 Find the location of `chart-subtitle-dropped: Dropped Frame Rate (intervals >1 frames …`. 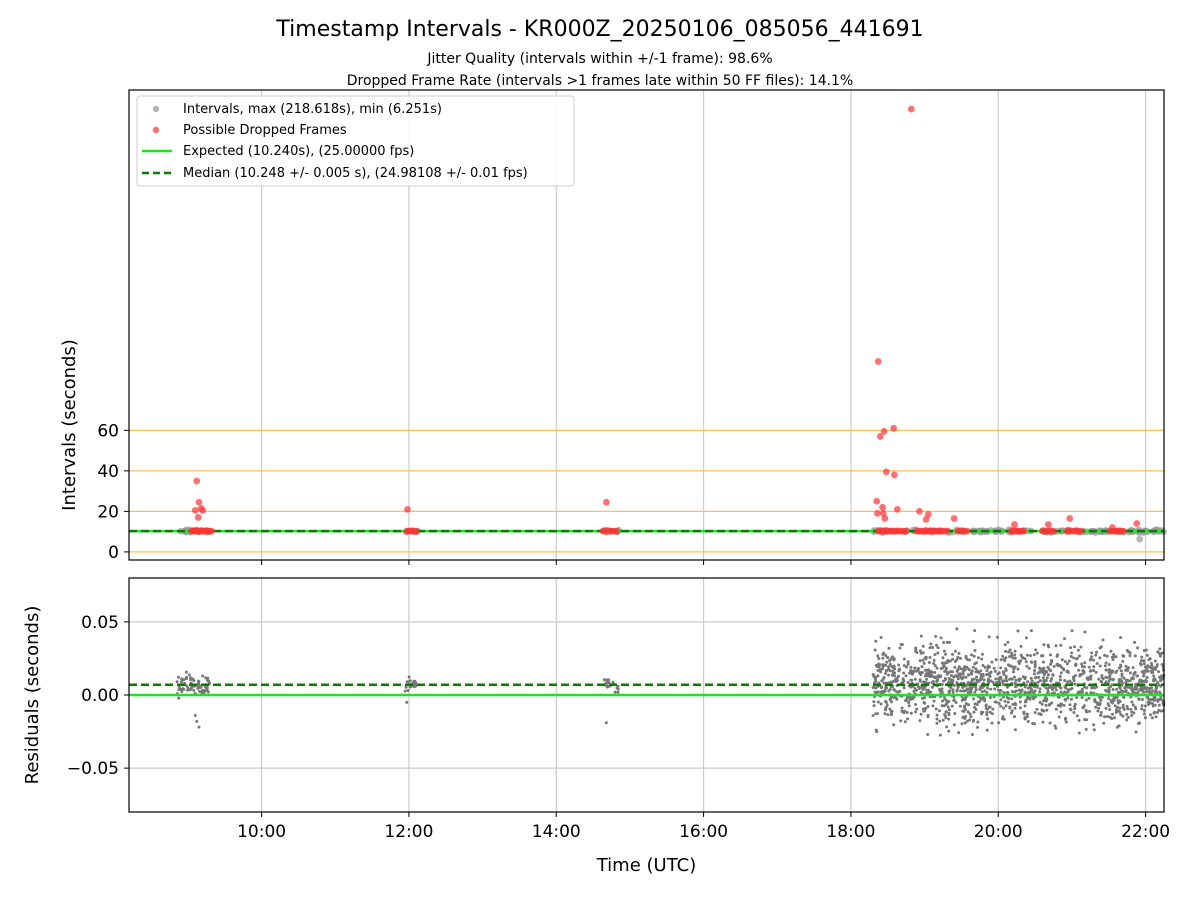

chart-subtitle-dropped: Dropped Frame Rate (intervals >1 frames … is located at coordinates (600, 81).